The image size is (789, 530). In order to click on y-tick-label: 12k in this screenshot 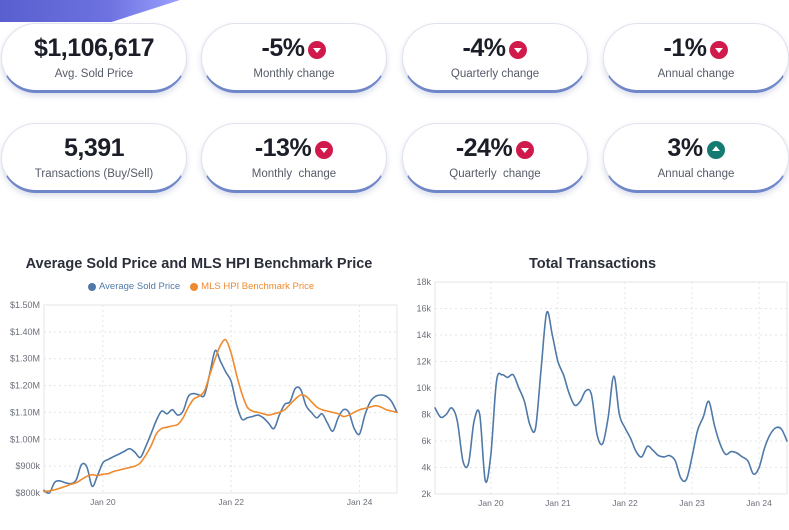, I will do `click(423, 362)`.